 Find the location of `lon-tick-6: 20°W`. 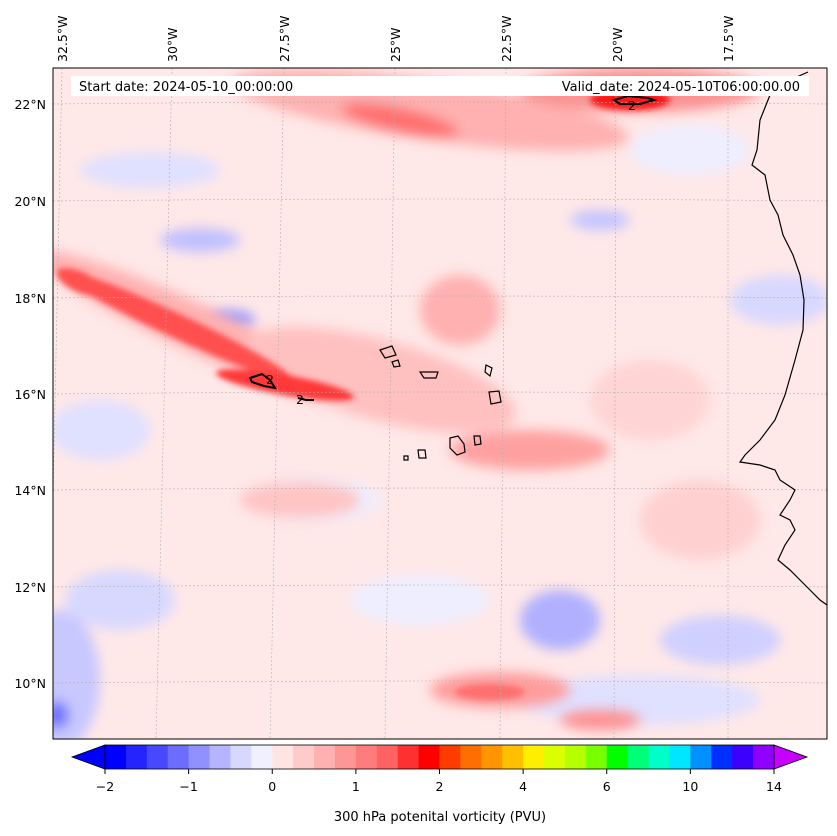

lon-tick-6: 20°W is located at coordinates (617, 44).